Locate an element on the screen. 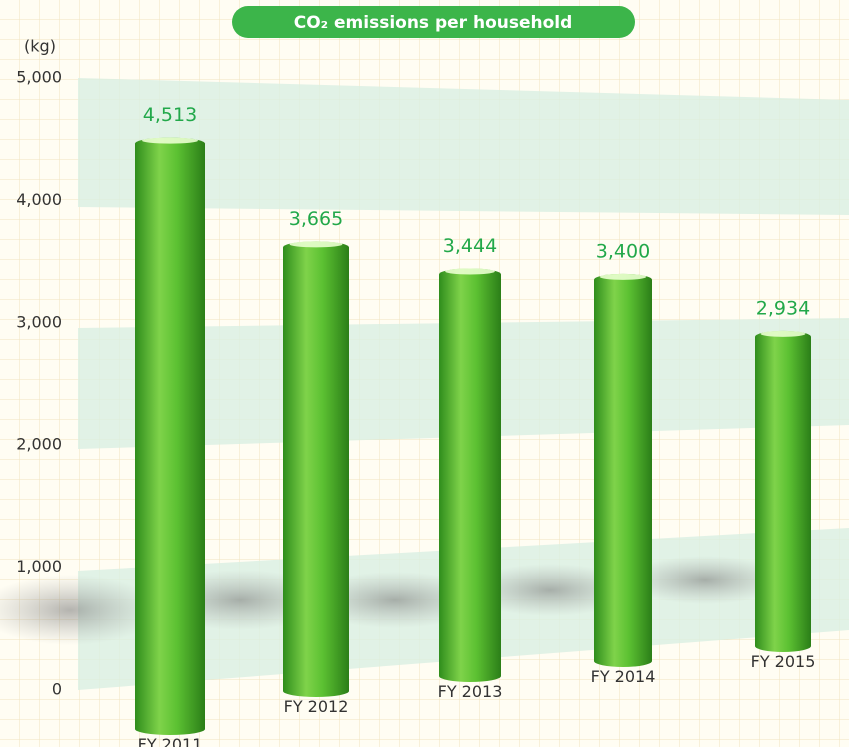 Image resolution: width=849 pixels, height=747 pixels. y-tick-label: 5,000 is located at coordinates (39, 77).